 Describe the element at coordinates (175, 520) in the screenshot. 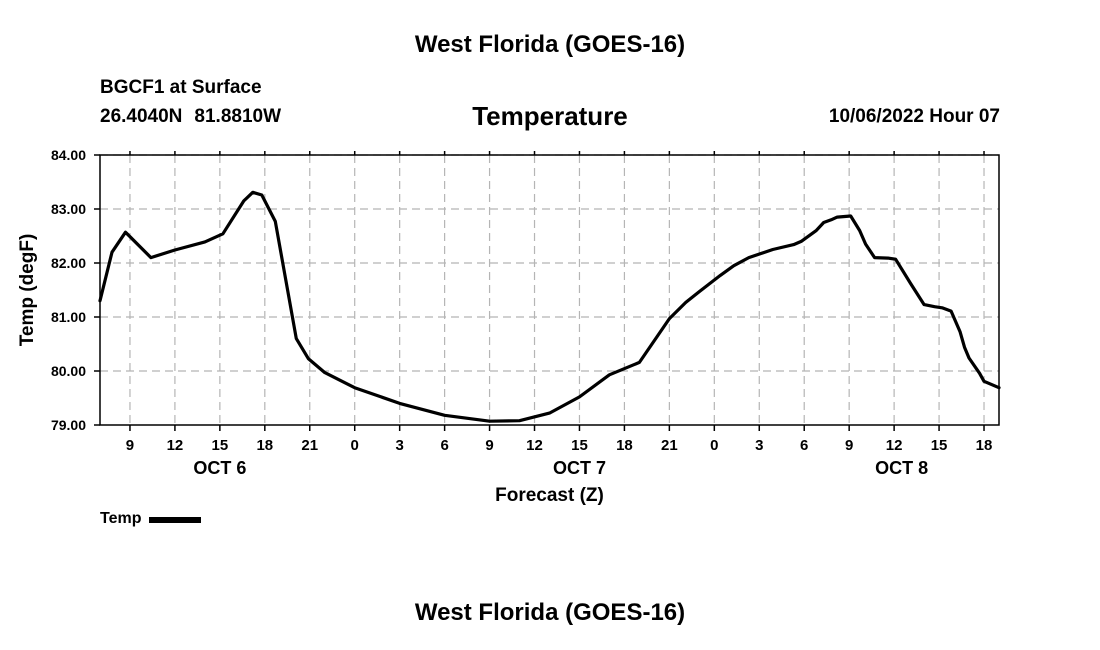

I see `legend-line-swatch` at that location.